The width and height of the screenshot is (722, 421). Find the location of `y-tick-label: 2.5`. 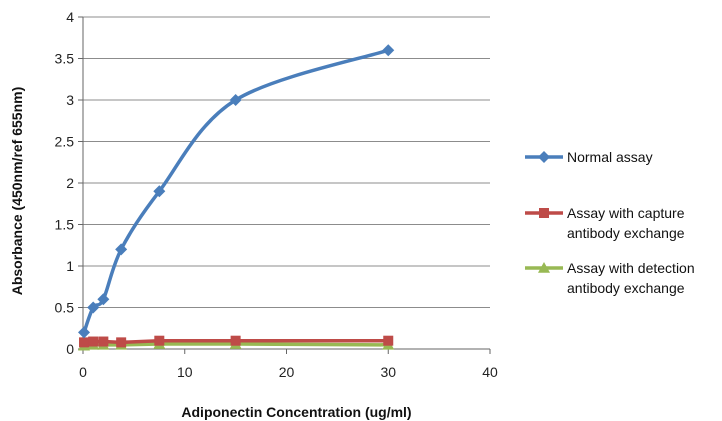

y-tick-label: 2.5 is located at coordinates (65, 142).